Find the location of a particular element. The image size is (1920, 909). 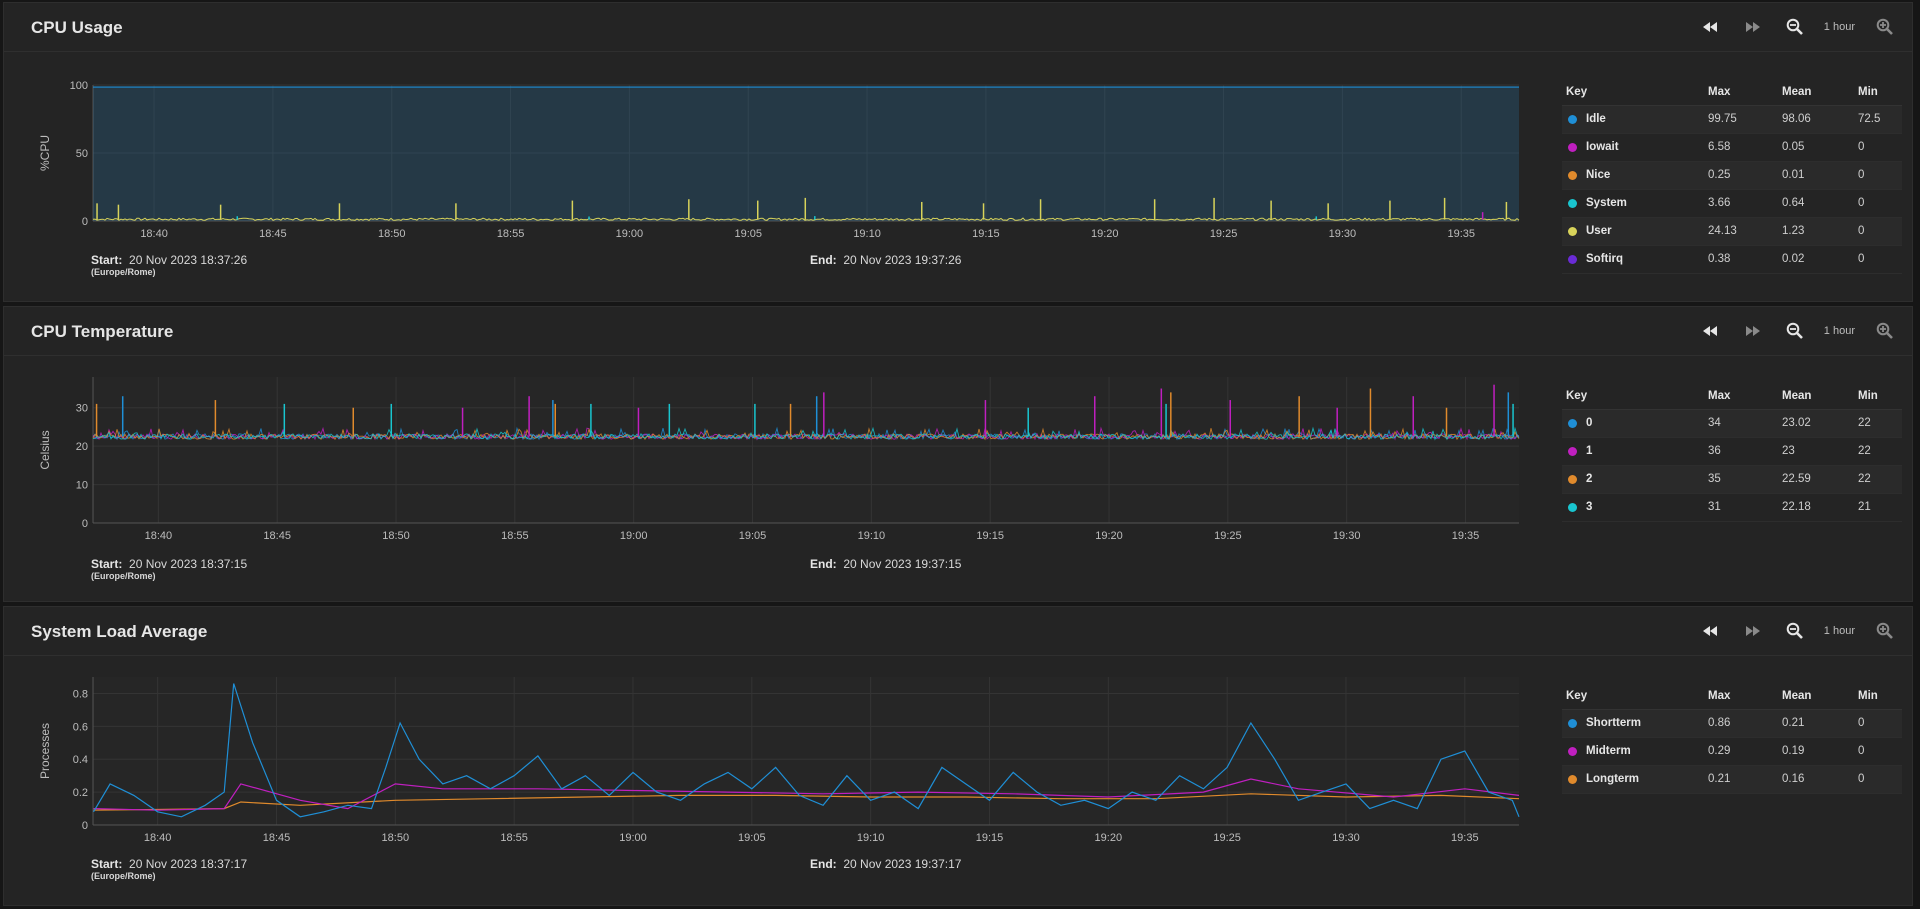

x-tick-label: 19:25 is located at coordinates (1224, 234).